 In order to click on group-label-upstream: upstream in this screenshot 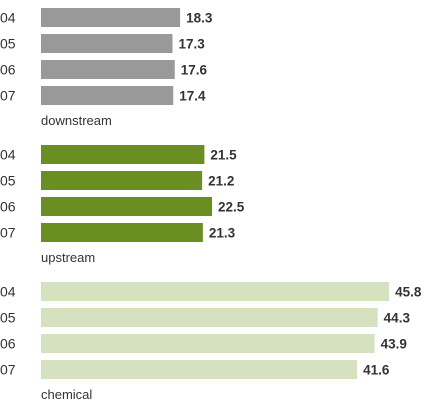, I will do `click(68, 257)`.